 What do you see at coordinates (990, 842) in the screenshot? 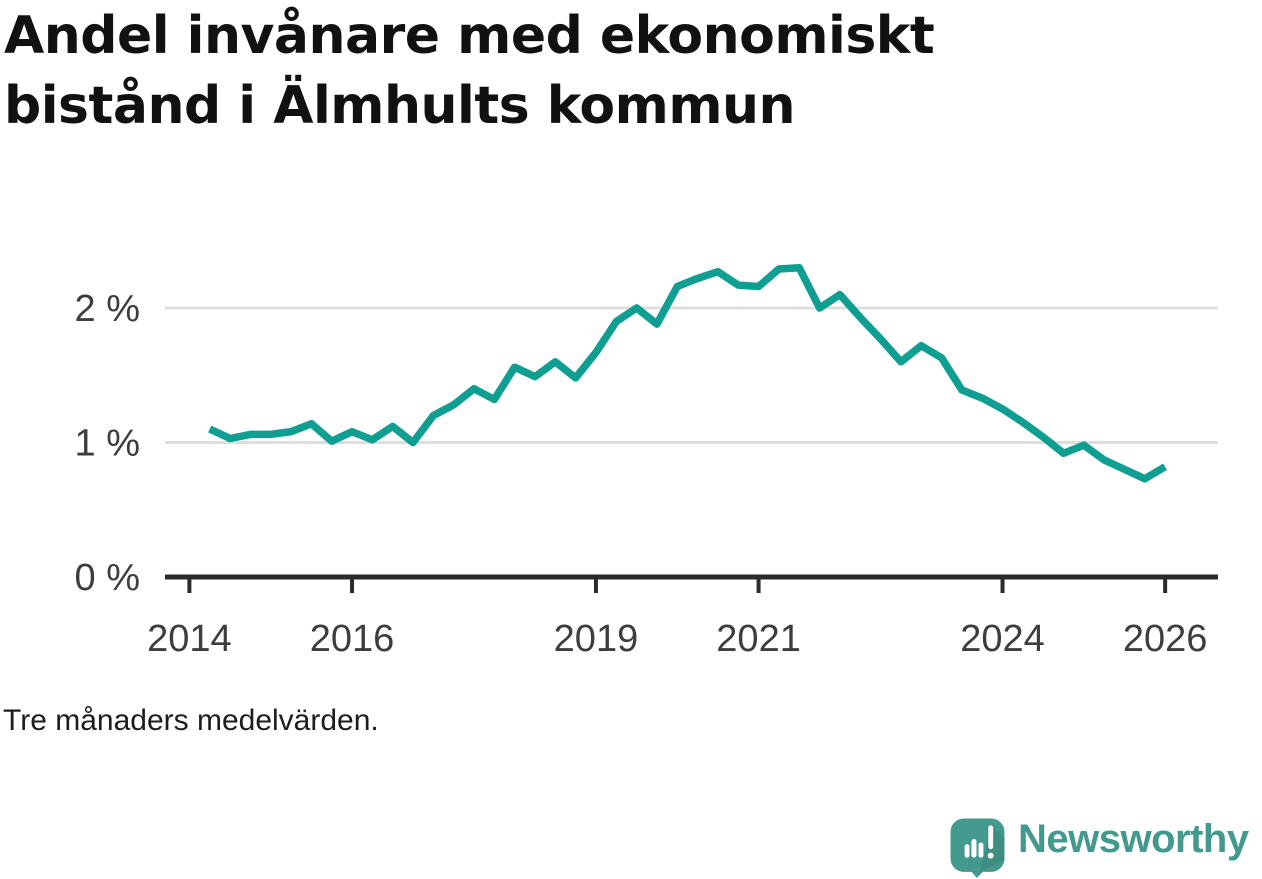
I see `exclamation-glyph` at bounding box center [990, 842].